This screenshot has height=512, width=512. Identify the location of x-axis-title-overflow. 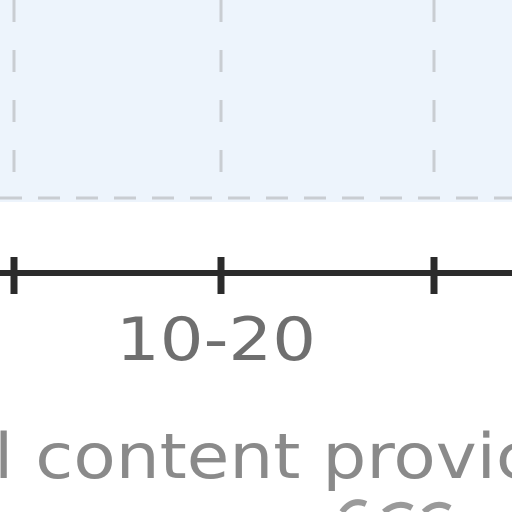
(395, 505).